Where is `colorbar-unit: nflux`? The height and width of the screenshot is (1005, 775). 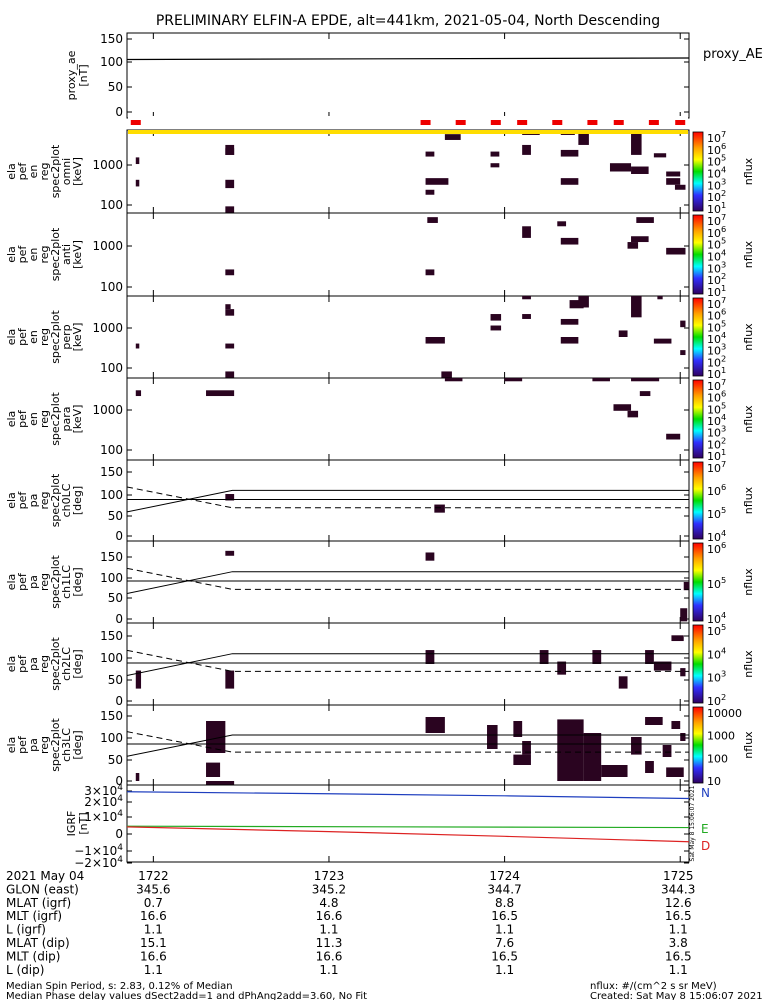
colorbar-unit: nflux is located at coordinates (748, 254).